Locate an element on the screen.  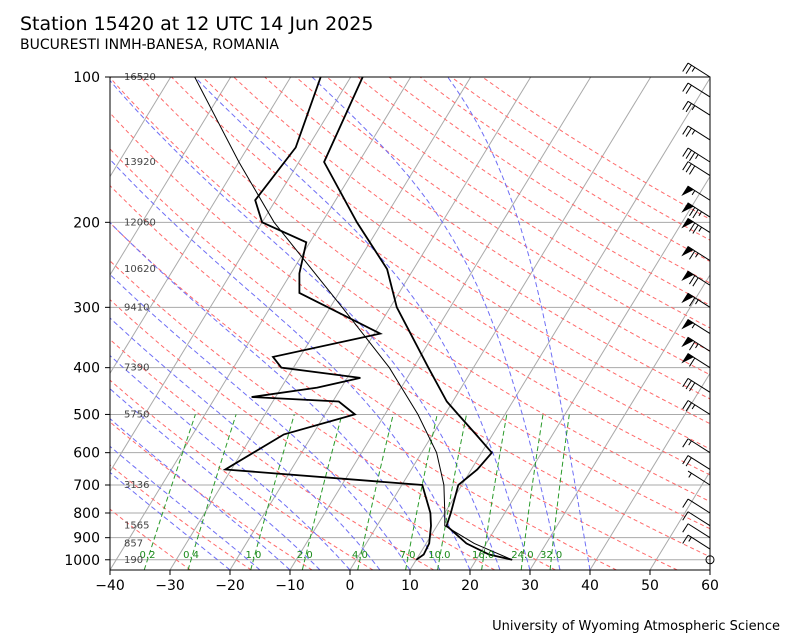
x-tick-label: −20 is located at coordinates (230, 586).